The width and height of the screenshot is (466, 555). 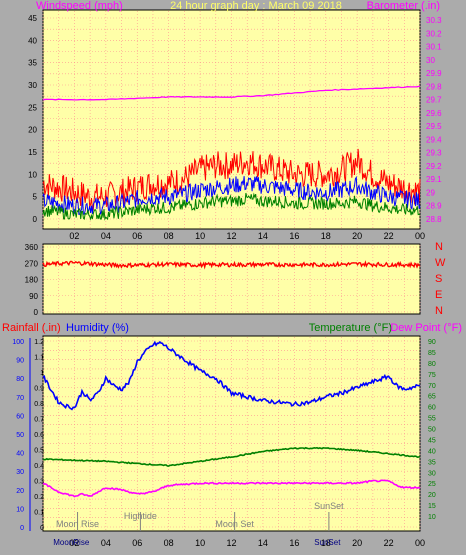 What do you see at coordinates (434, 126) in the screenshot?
I see `barometer-tick-label: 29.5` at bounding box center [434, 126].